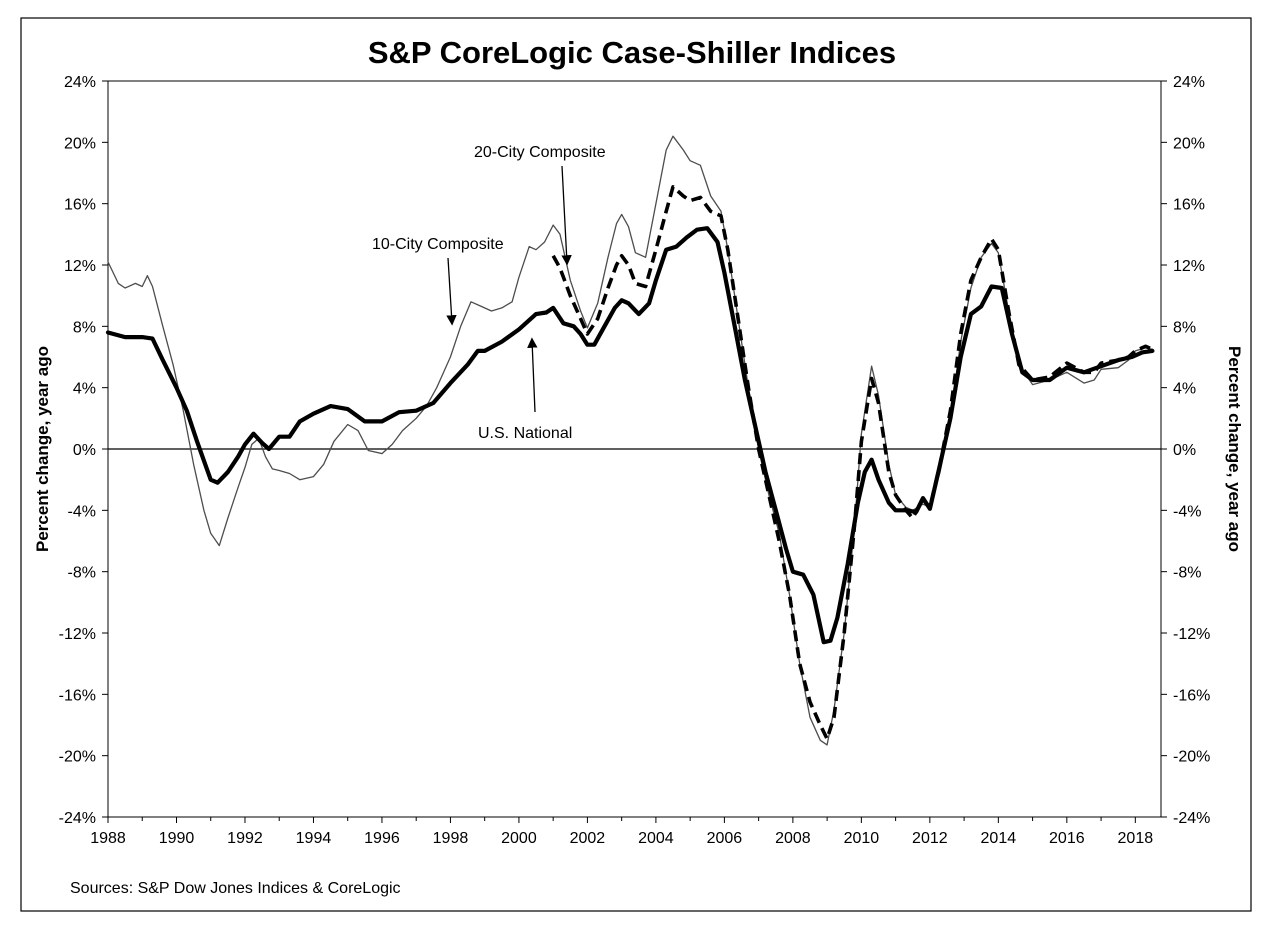  Describe the element at coordinates (108, 838) in the screenshot. I see `x-tick-label: 1988` at that location.